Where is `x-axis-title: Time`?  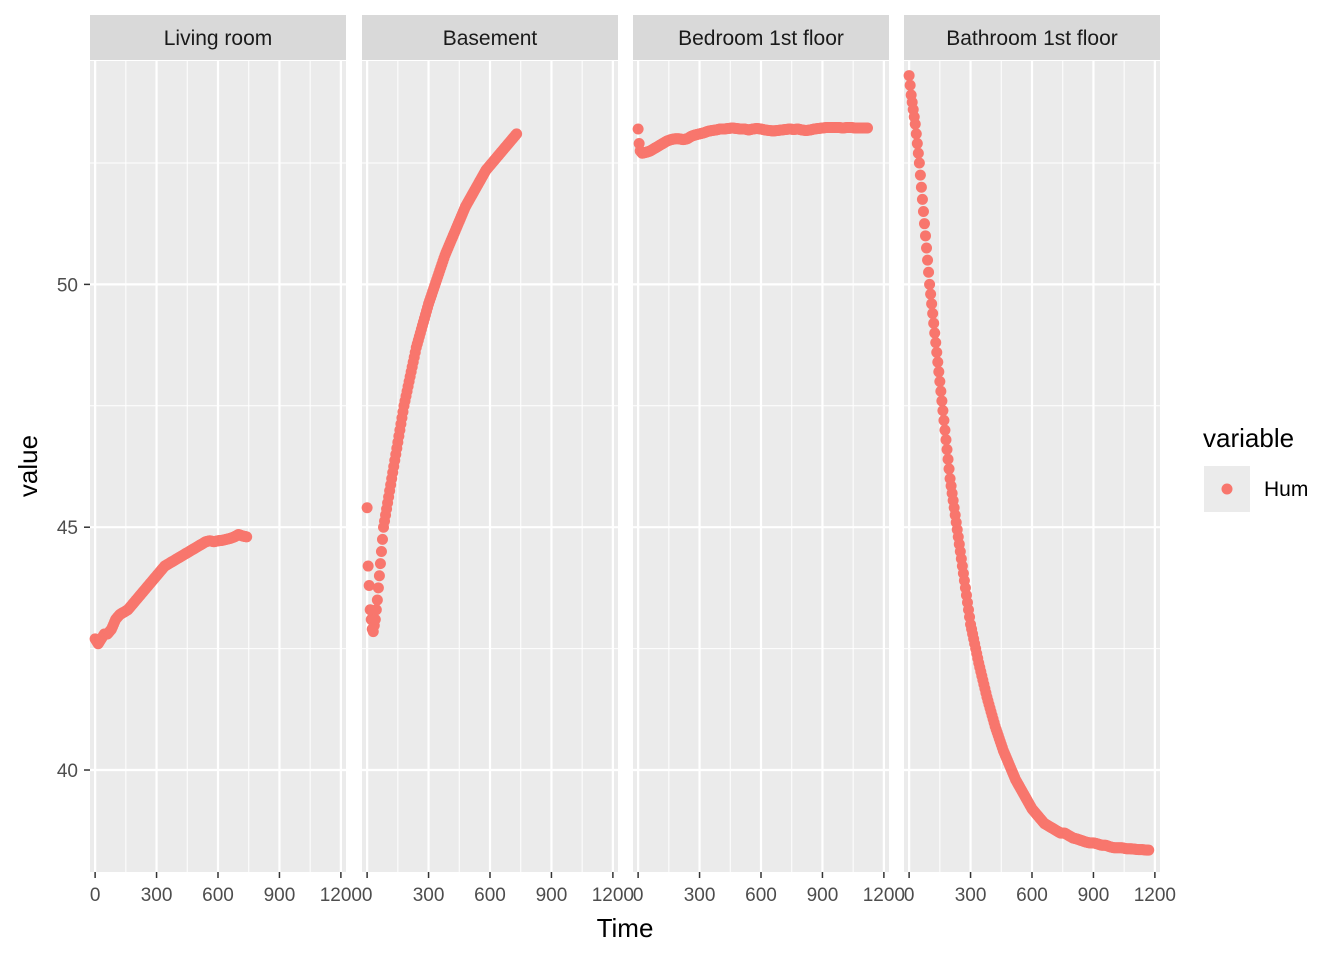 x-axis-title: Time is located at coordinates (625, 928).